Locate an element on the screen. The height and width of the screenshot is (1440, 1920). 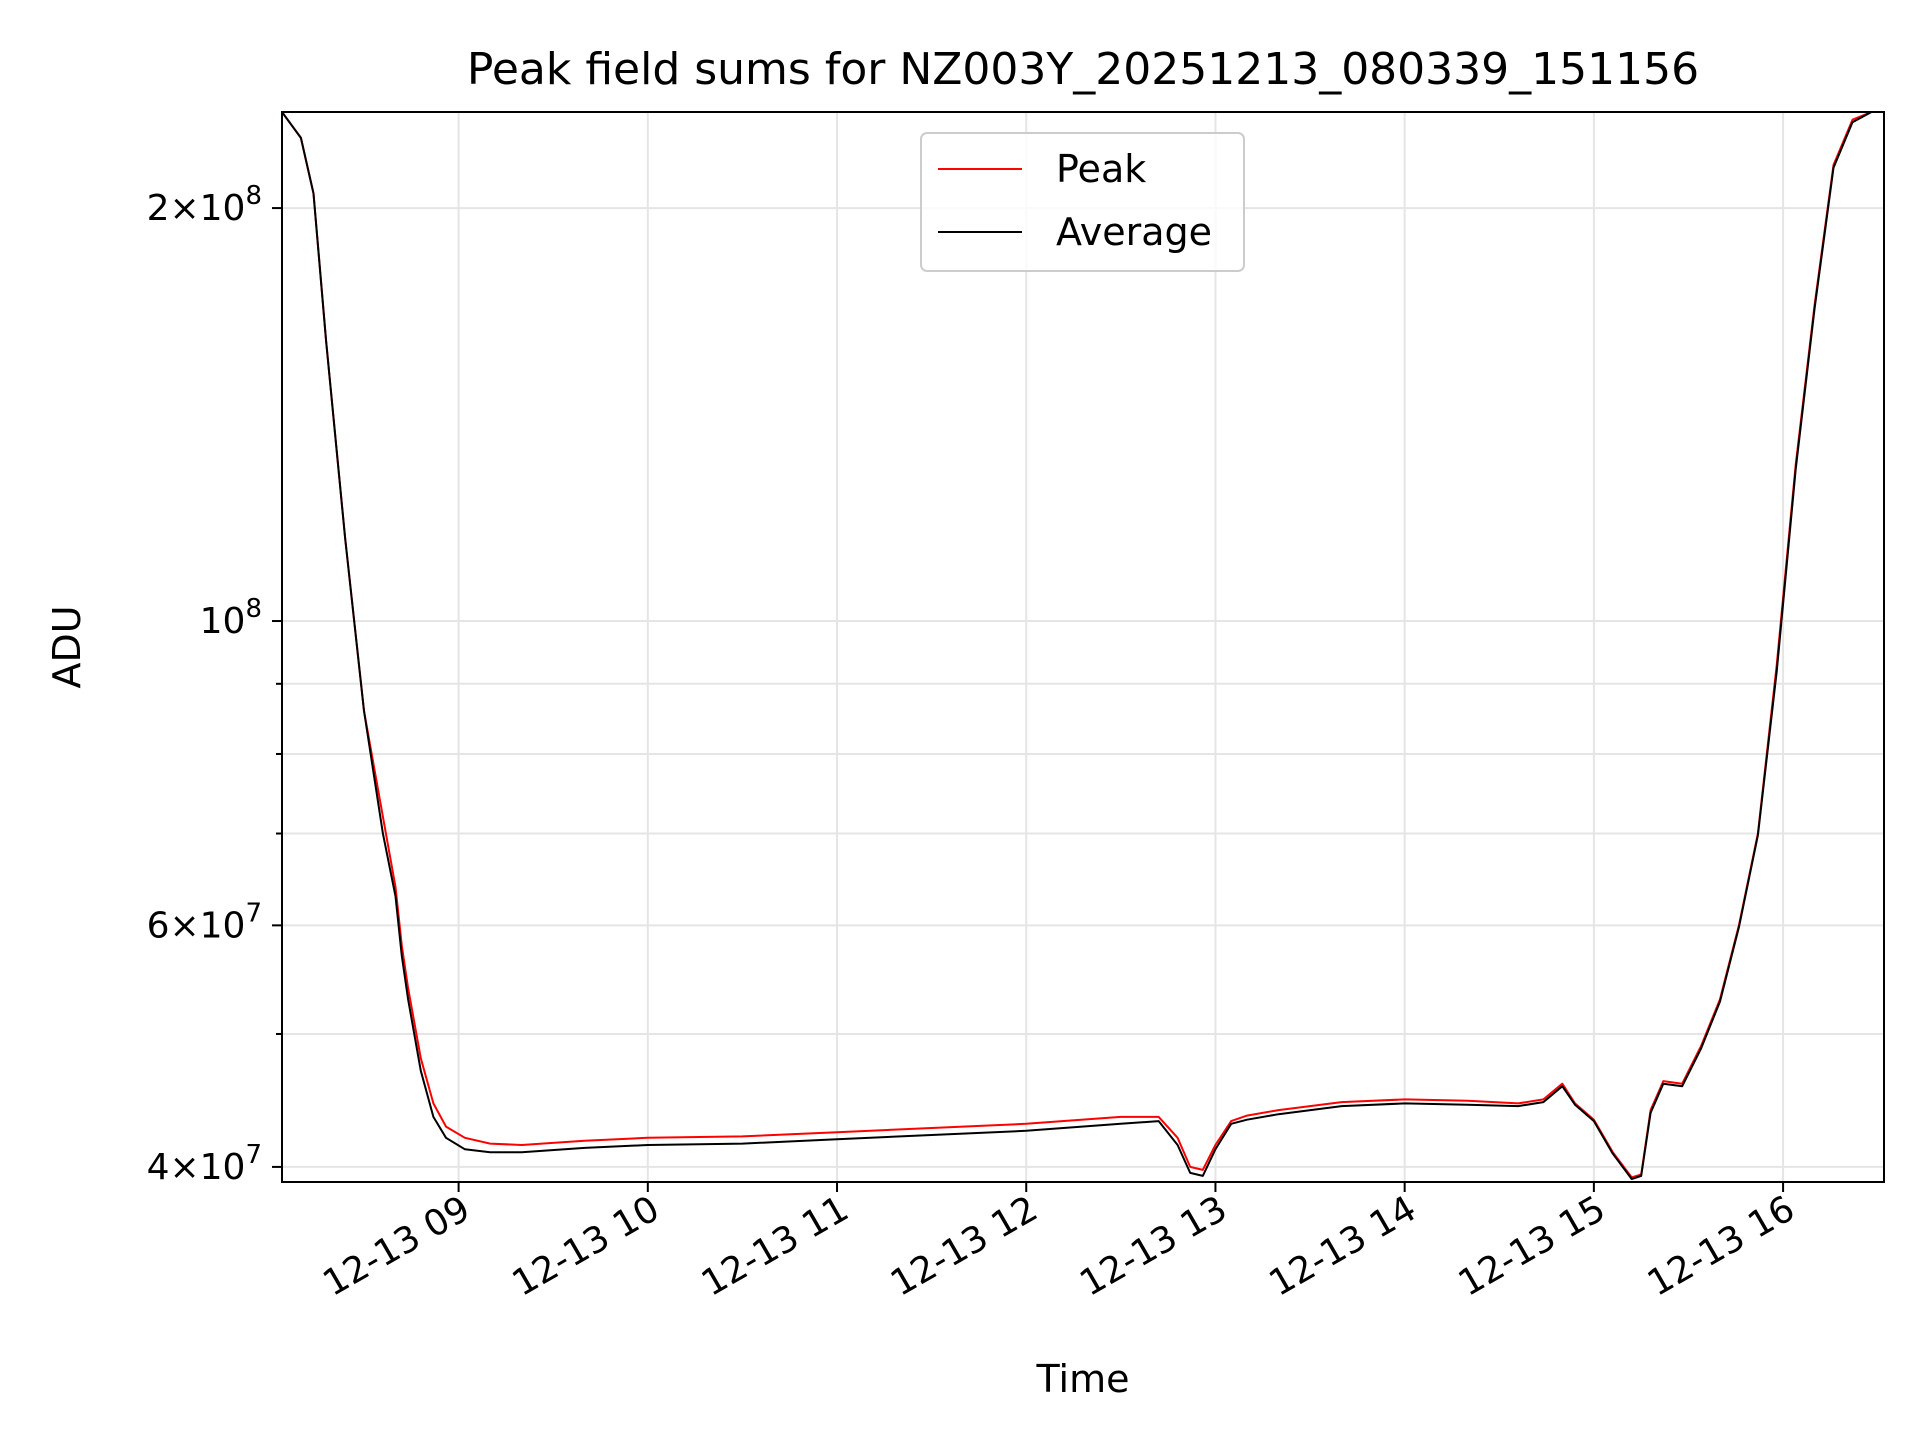
legend-label-peak: Peak is located at coordinates (1101, 169).